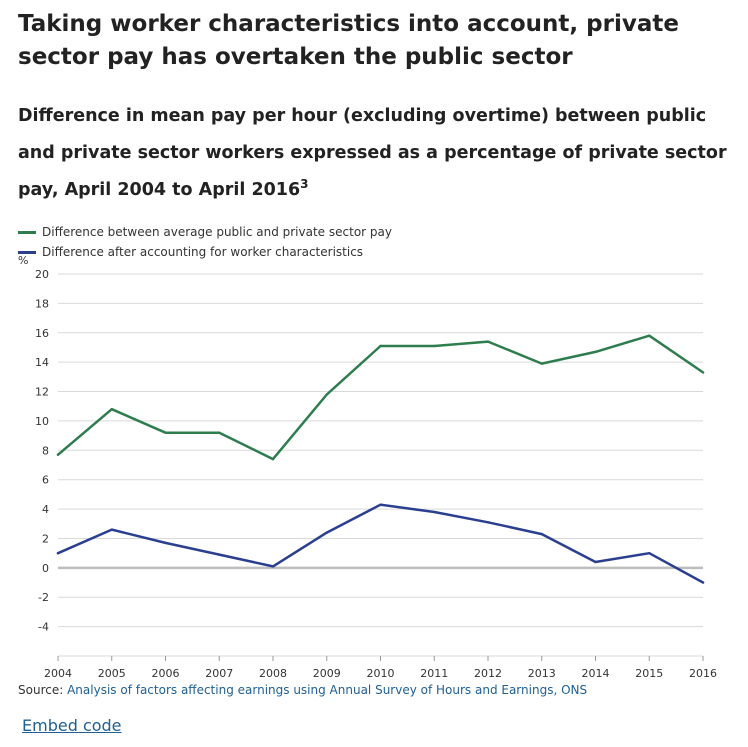 This screenshot has width=748, height=747. I want to click on y-axis-label: %, so click(23, 260).